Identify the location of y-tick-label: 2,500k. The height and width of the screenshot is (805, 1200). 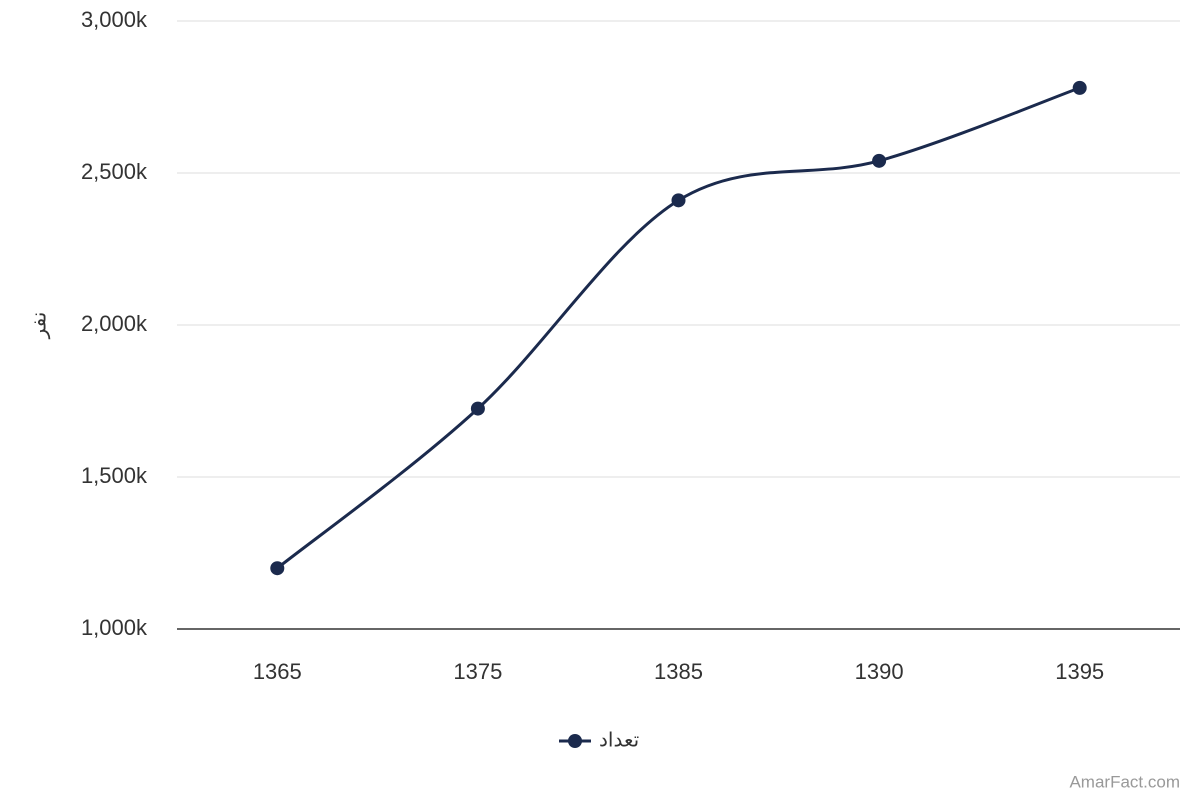
(114, 171).